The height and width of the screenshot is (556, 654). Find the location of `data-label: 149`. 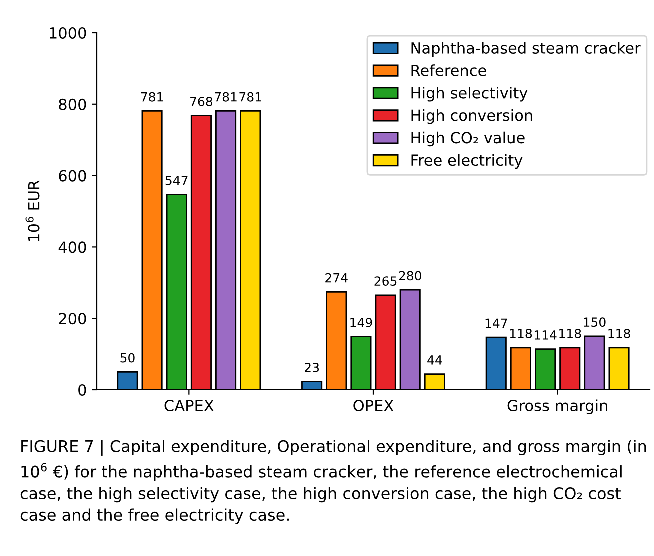

data-label: 149 is located at coordinates (361, 323).